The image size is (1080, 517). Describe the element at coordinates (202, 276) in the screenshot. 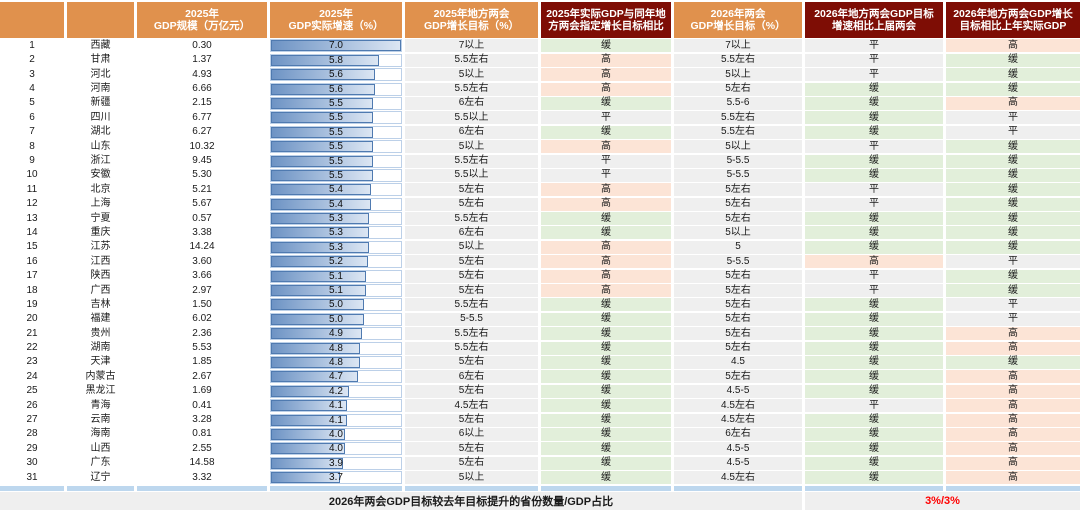

I see `gdp-scale-cell: 3.66` at that location.